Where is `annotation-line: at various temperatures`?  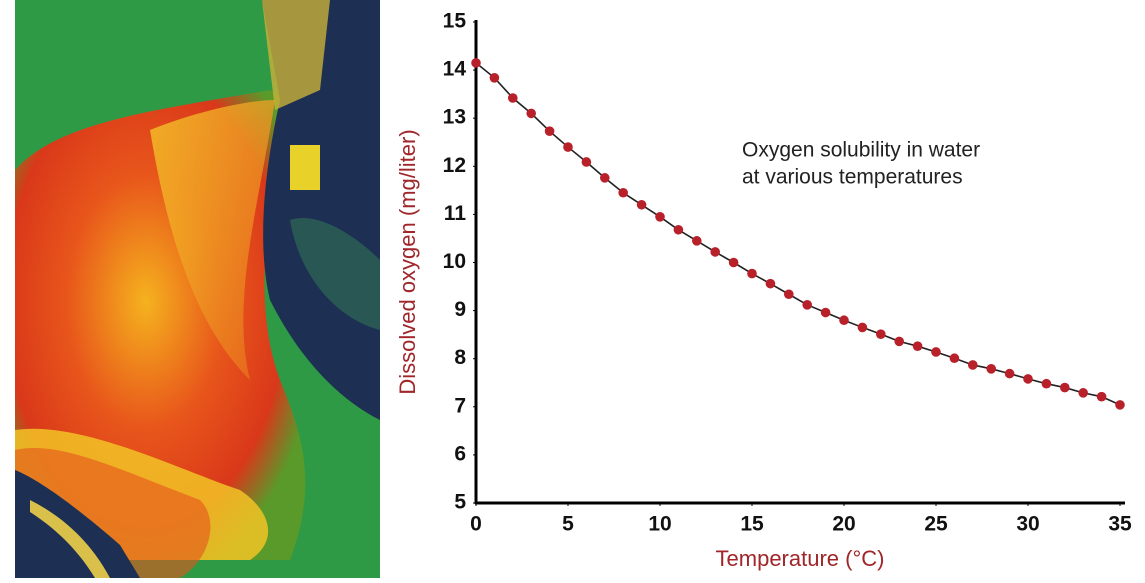 annotation-line: at various temperatures is located at coordinates (852, 177).